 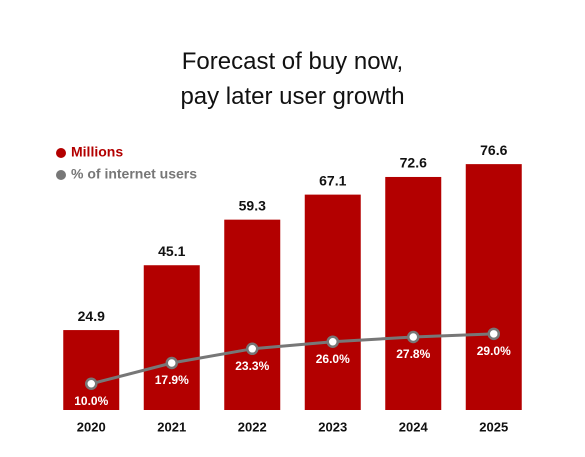 What do you see at coordinates (292, 359) in the screenshot?
I see `line` at bounding box center [292, 359].